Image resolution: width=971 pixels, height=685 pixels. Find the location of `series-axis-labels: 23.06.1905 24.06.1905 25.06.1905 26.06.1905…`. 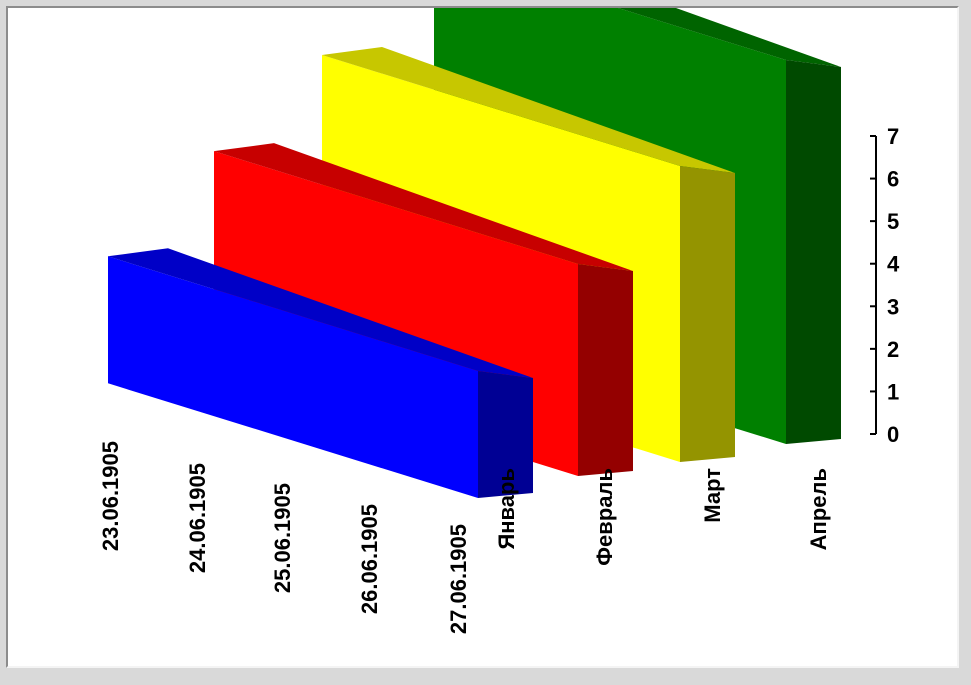

series-axis-labels: 23.06.1905 24.06.1905 25.06.1905 26.06.1905… is located at coordinates (284, 537).